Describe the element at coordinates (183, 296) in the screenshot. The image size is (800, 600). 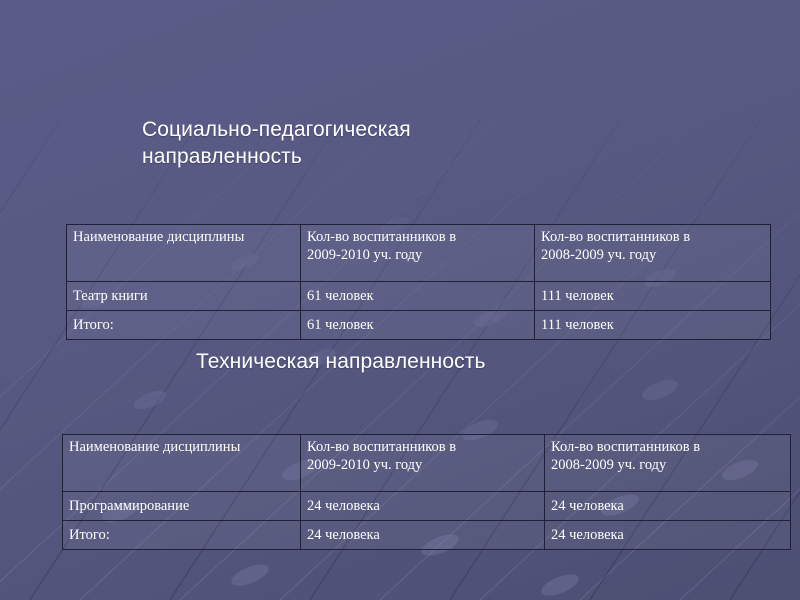
I see `cell-discipline: Театр книги` at that location.